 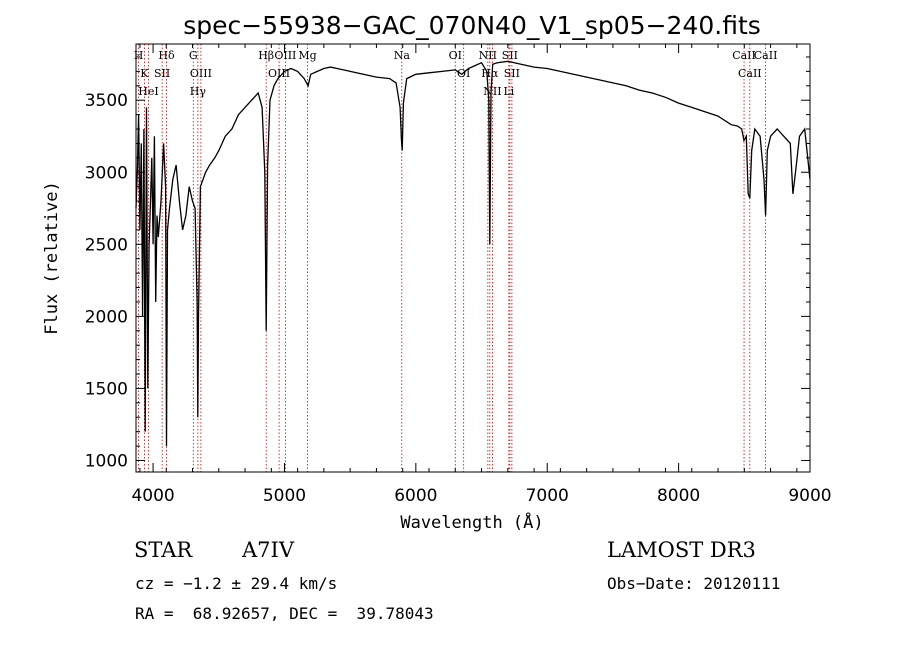 What do you see at coordinates (681, 550) in the screenshot?
I see `survey-label: LAMOST DR3` at bounding box center [681, 550].